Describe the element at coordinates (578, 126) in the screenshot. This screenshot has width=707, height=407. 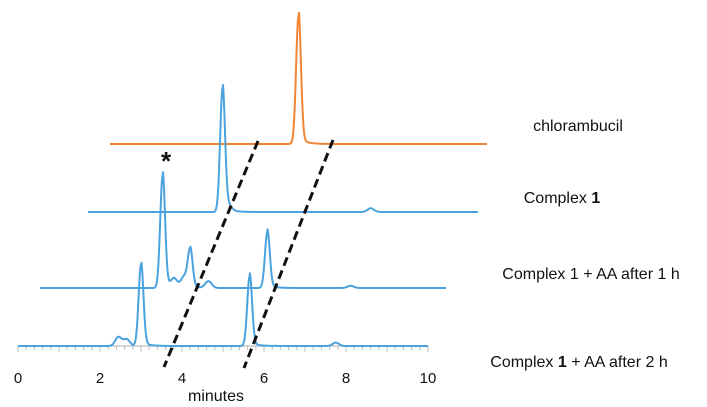
I see `trace-label-1: chlorambucil` at that location.